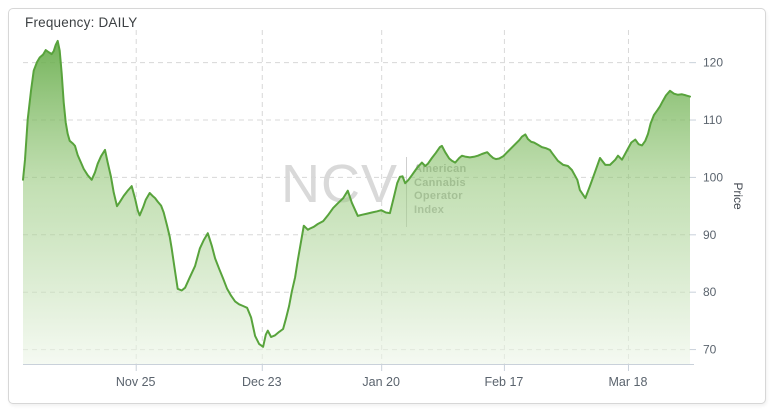 The height and width of the screenshot is (414, 774). I want to click on x-tick-label: Dec 23, so click(262, 382).